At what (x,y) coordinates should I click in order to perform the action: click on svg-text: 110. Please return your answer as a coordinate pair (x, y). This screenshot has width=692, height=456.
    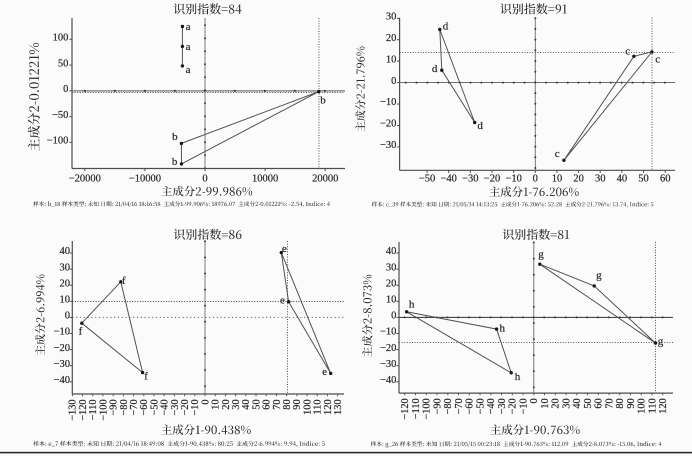
    Looking at the image, I should click on (652, 405).